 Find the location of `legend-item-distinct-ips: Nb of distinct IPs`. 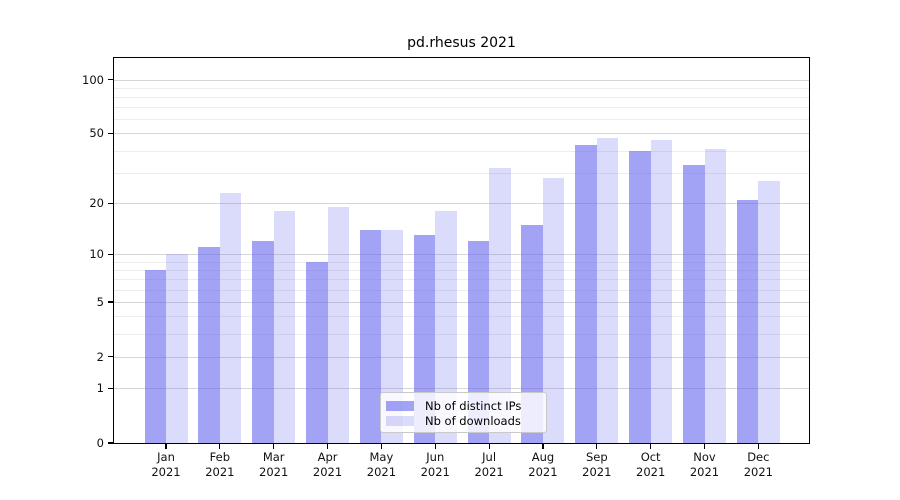

legend-item-distinct-ips: Nb of distinct IPs is located at coordinates (461, 405).